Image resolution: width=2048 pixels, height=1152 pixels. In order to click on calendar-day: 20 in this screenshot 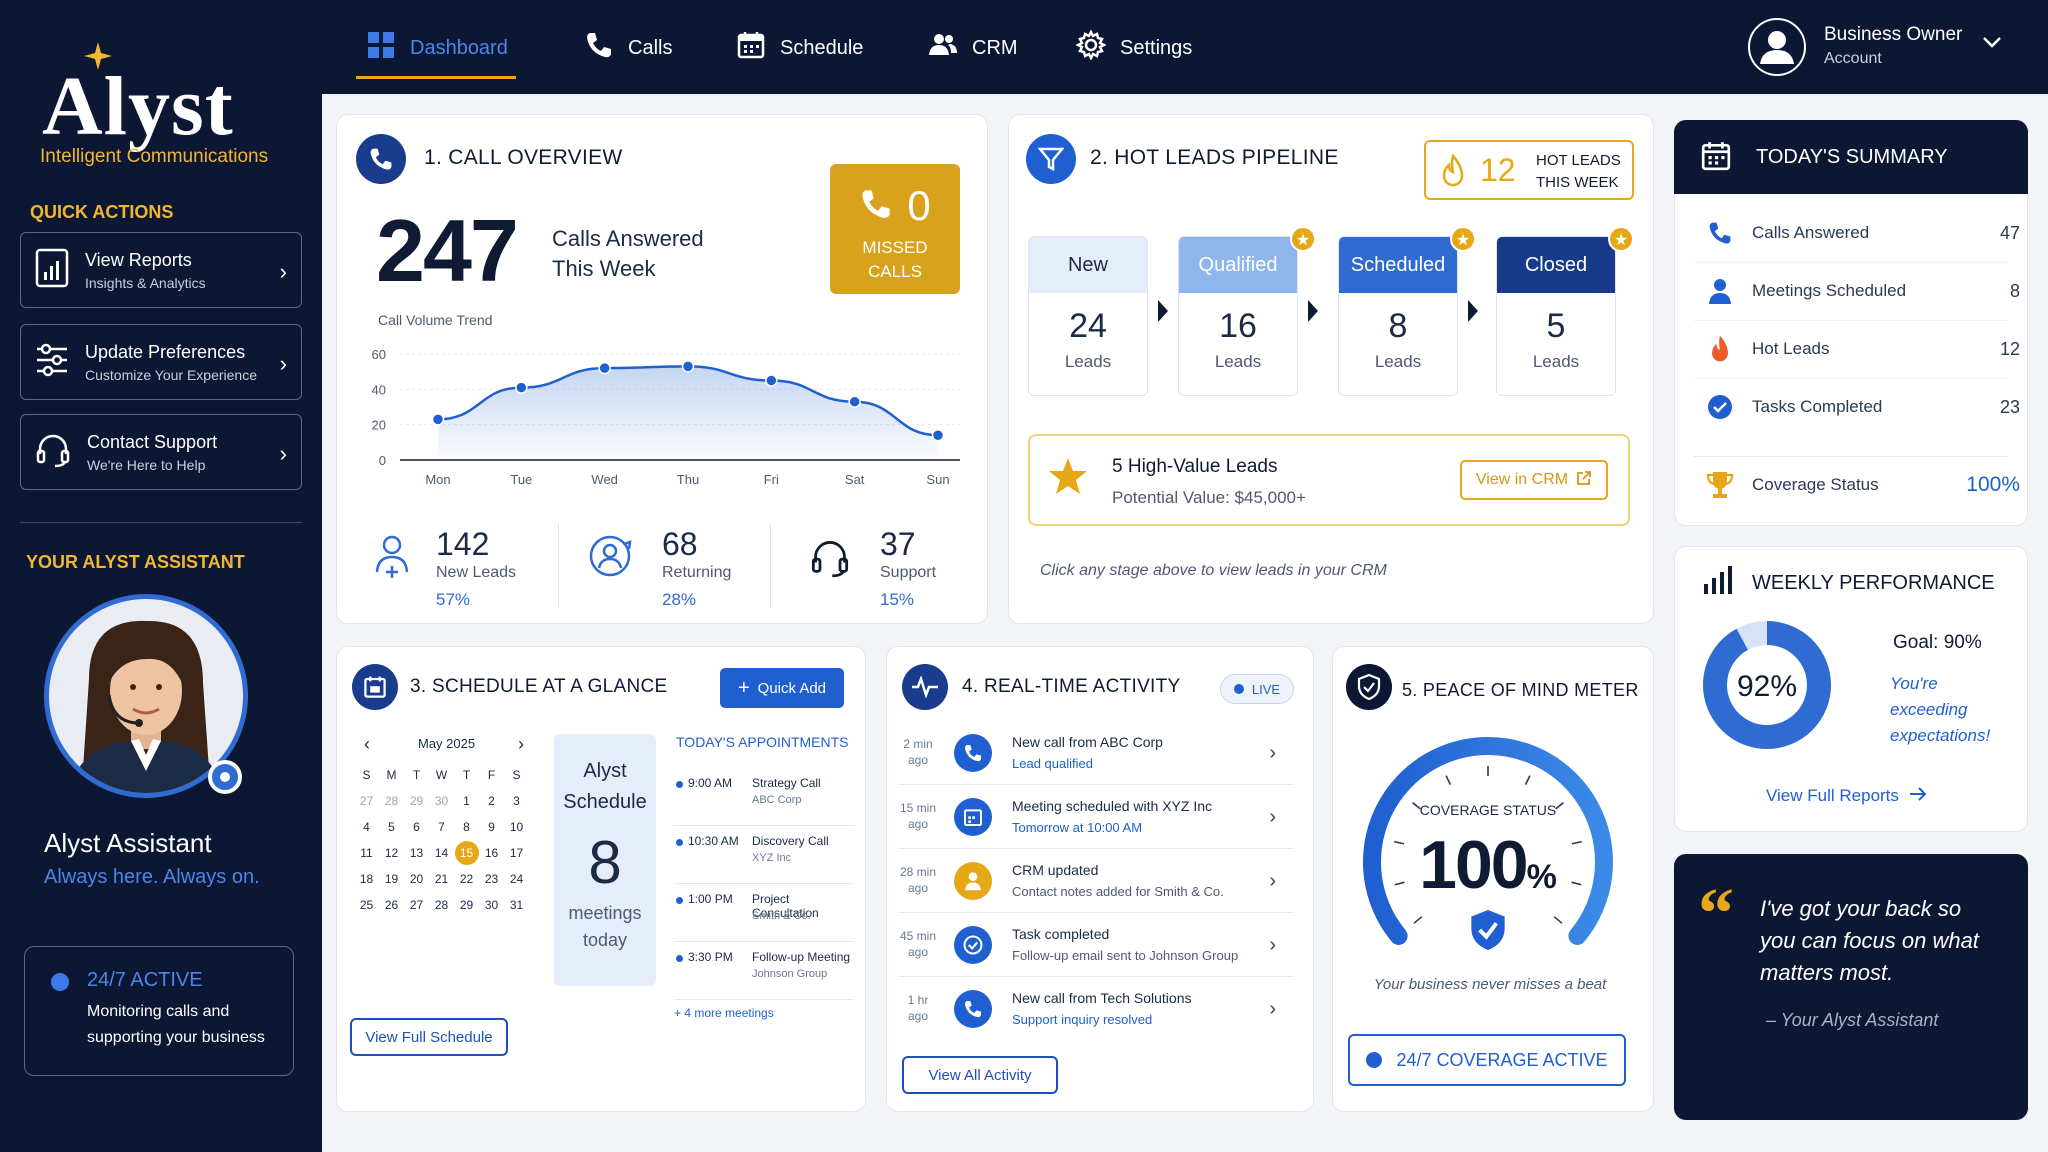, I will do `click(416, 879)`.